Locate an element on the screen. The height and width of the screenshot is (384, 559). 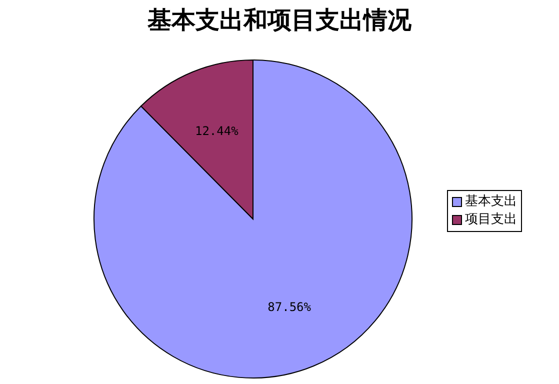
legend-label: 项目支出 is located at coordinates (491, 220).